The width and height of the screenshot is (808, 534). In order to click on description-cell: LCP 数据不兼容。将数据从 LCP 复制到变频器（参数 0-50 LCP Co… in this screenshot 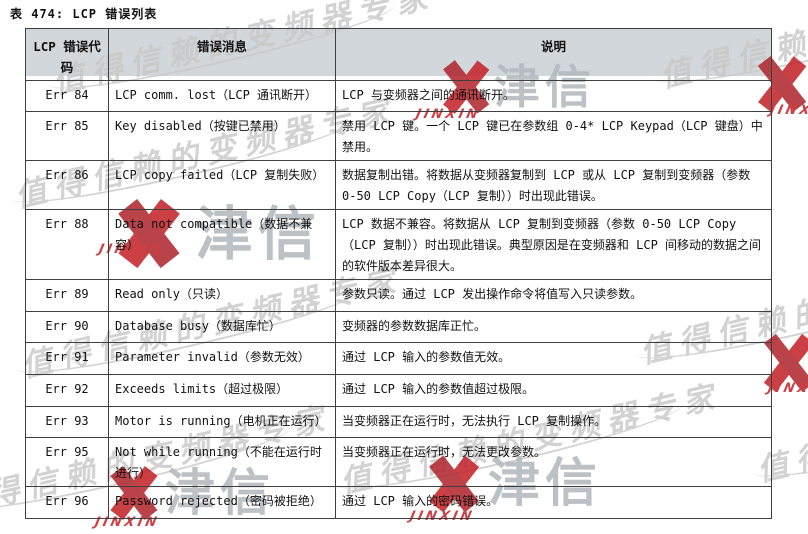, I will do `click(553, 244)`.